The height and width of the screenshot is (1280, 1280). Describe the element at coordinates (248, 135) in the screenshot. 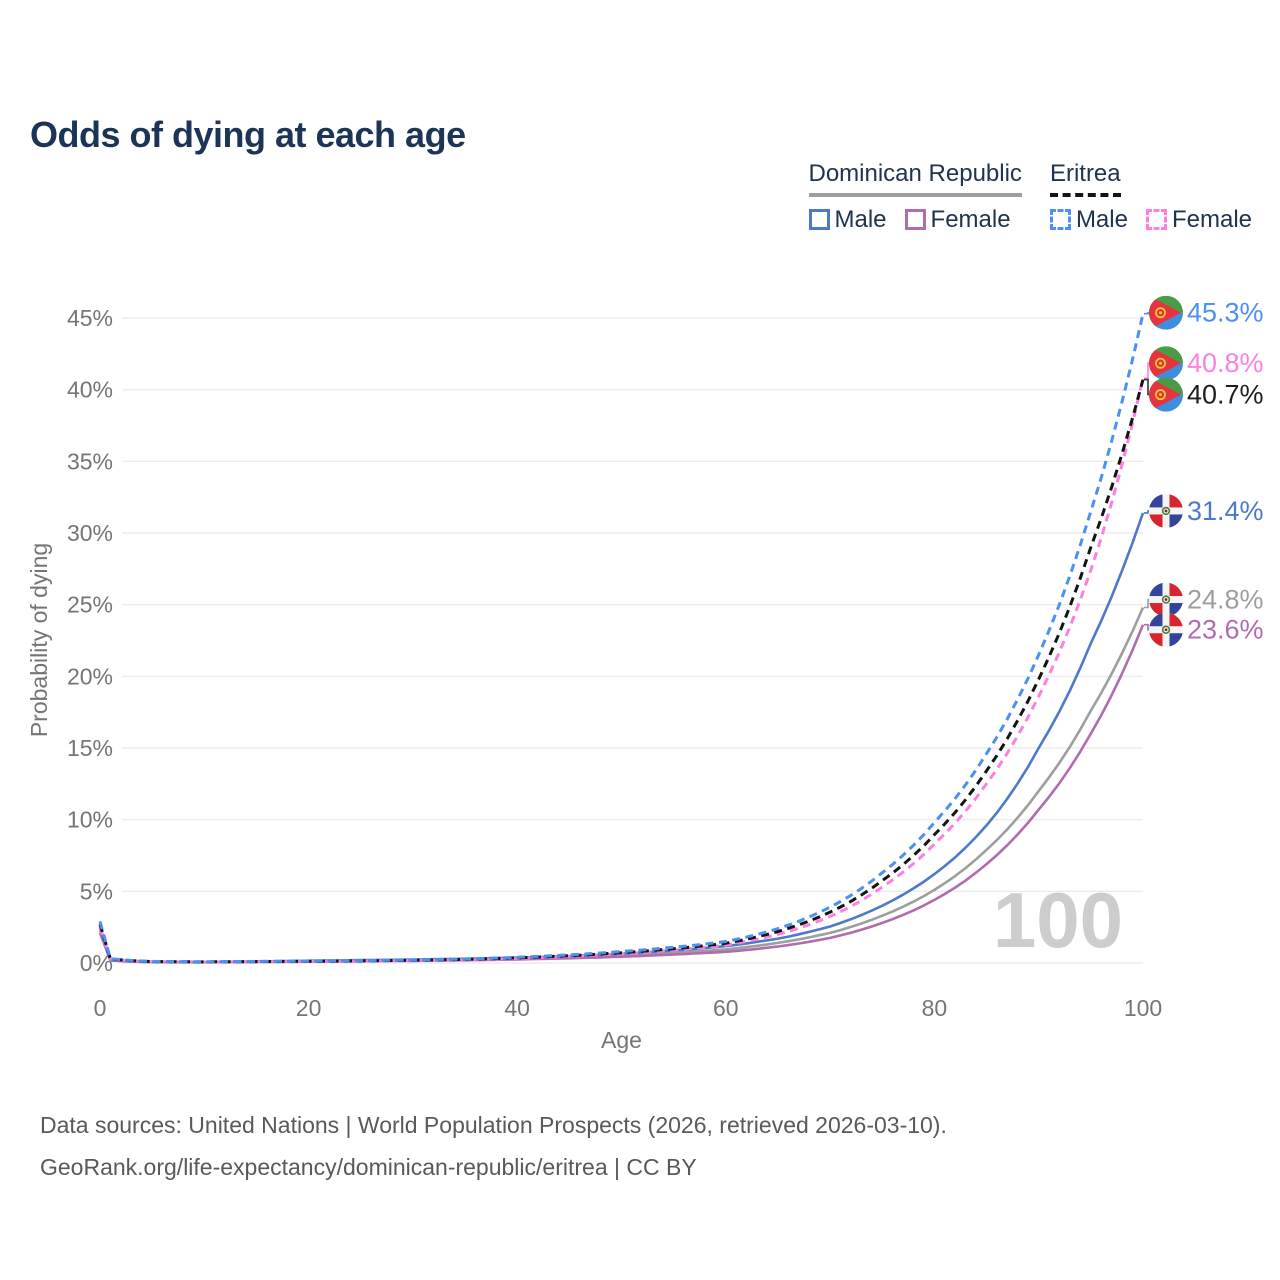

I see `page-title: Odds of dying at each age` at that location.